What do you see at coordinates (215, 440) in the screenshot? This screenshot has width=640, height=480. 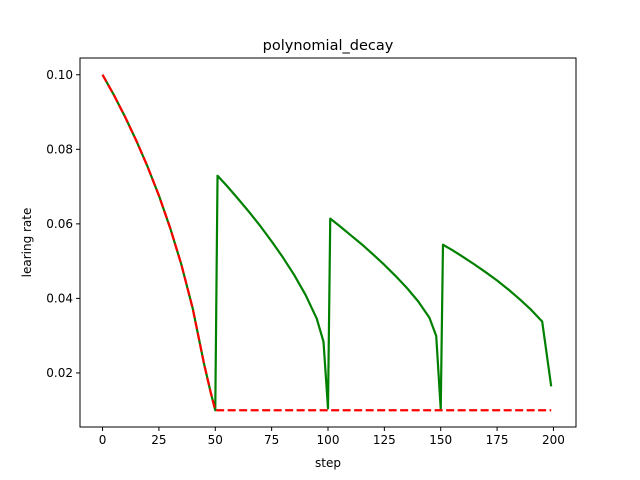 I see `x-tick-label: 50` at bounding box center [215, 440].